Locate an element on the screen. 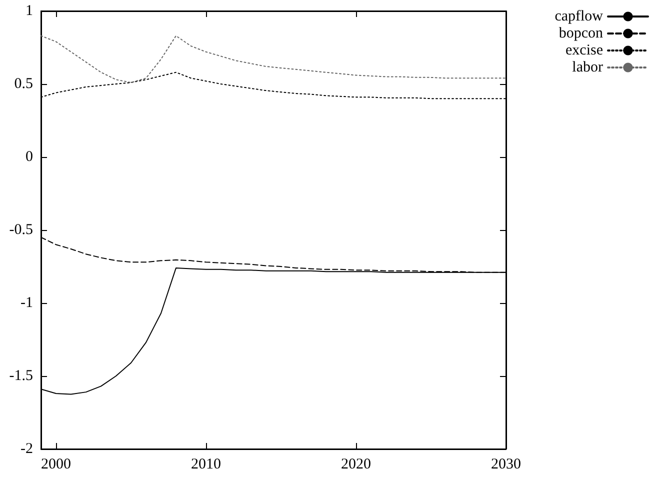 The image size is (658, 492). y-tick-label: -2 is located at coordinates (26, 449).